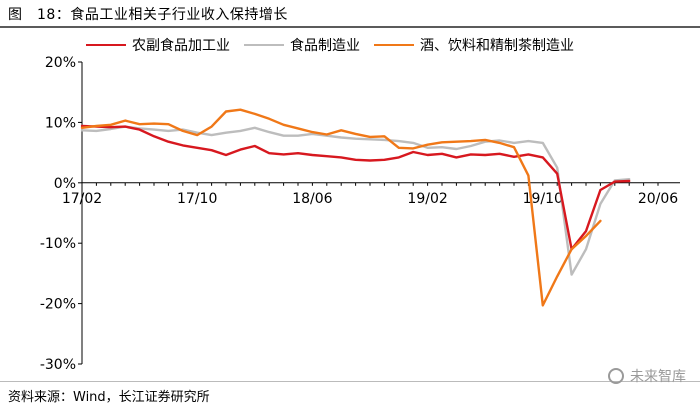 This screenshot has width=700, height=412. I want to click on x-tick-label: 19/02, so click(427, 199).